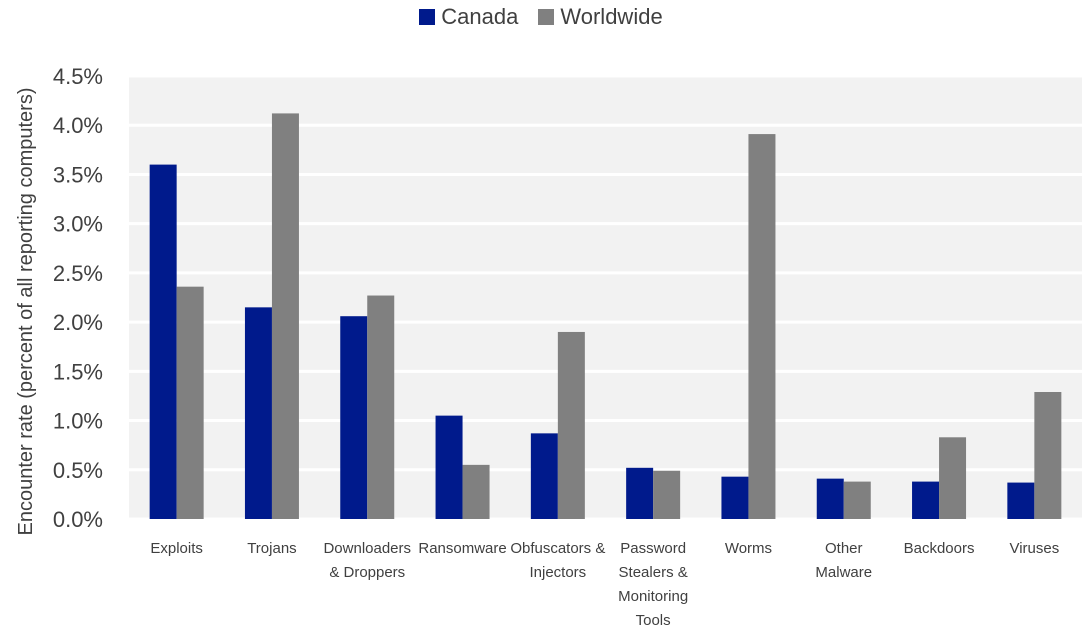  What do you see at coordinates (653, 584) in the screenshot?
I see `x-tick-label: Password Stealers & Monitoring Tools` at bounding box center [653, 584].